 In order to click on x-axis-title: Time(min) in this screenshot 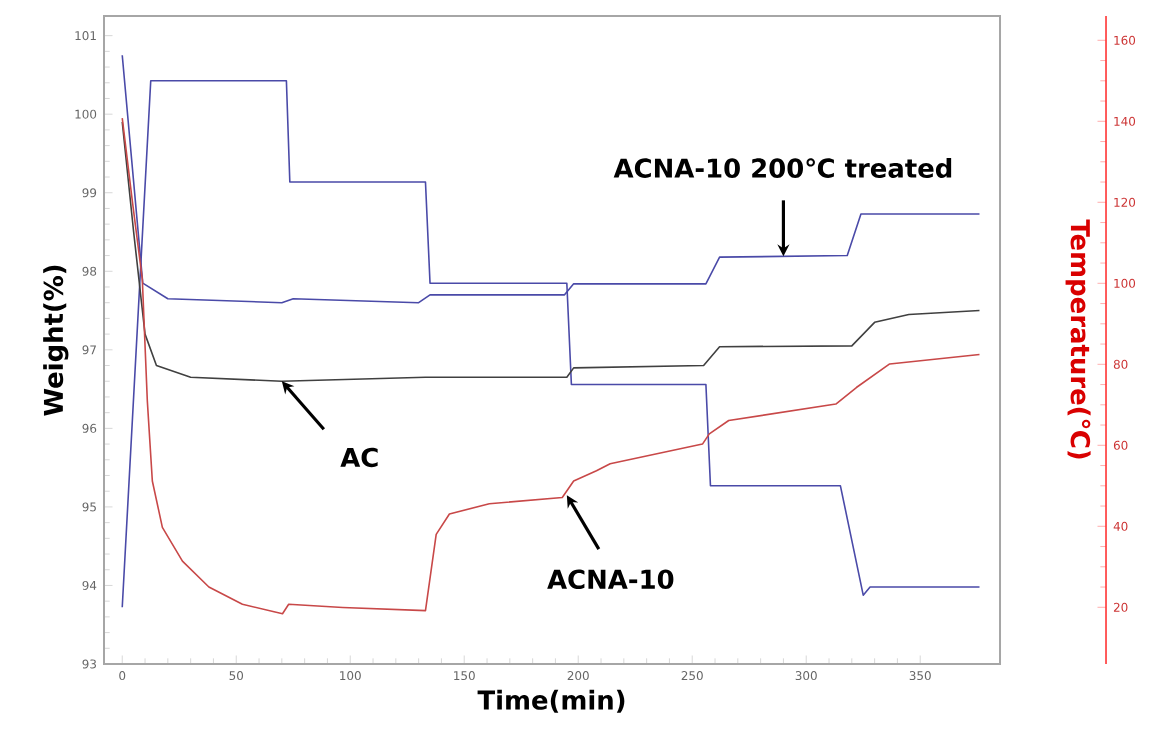, I will do `click(551, 701)`.